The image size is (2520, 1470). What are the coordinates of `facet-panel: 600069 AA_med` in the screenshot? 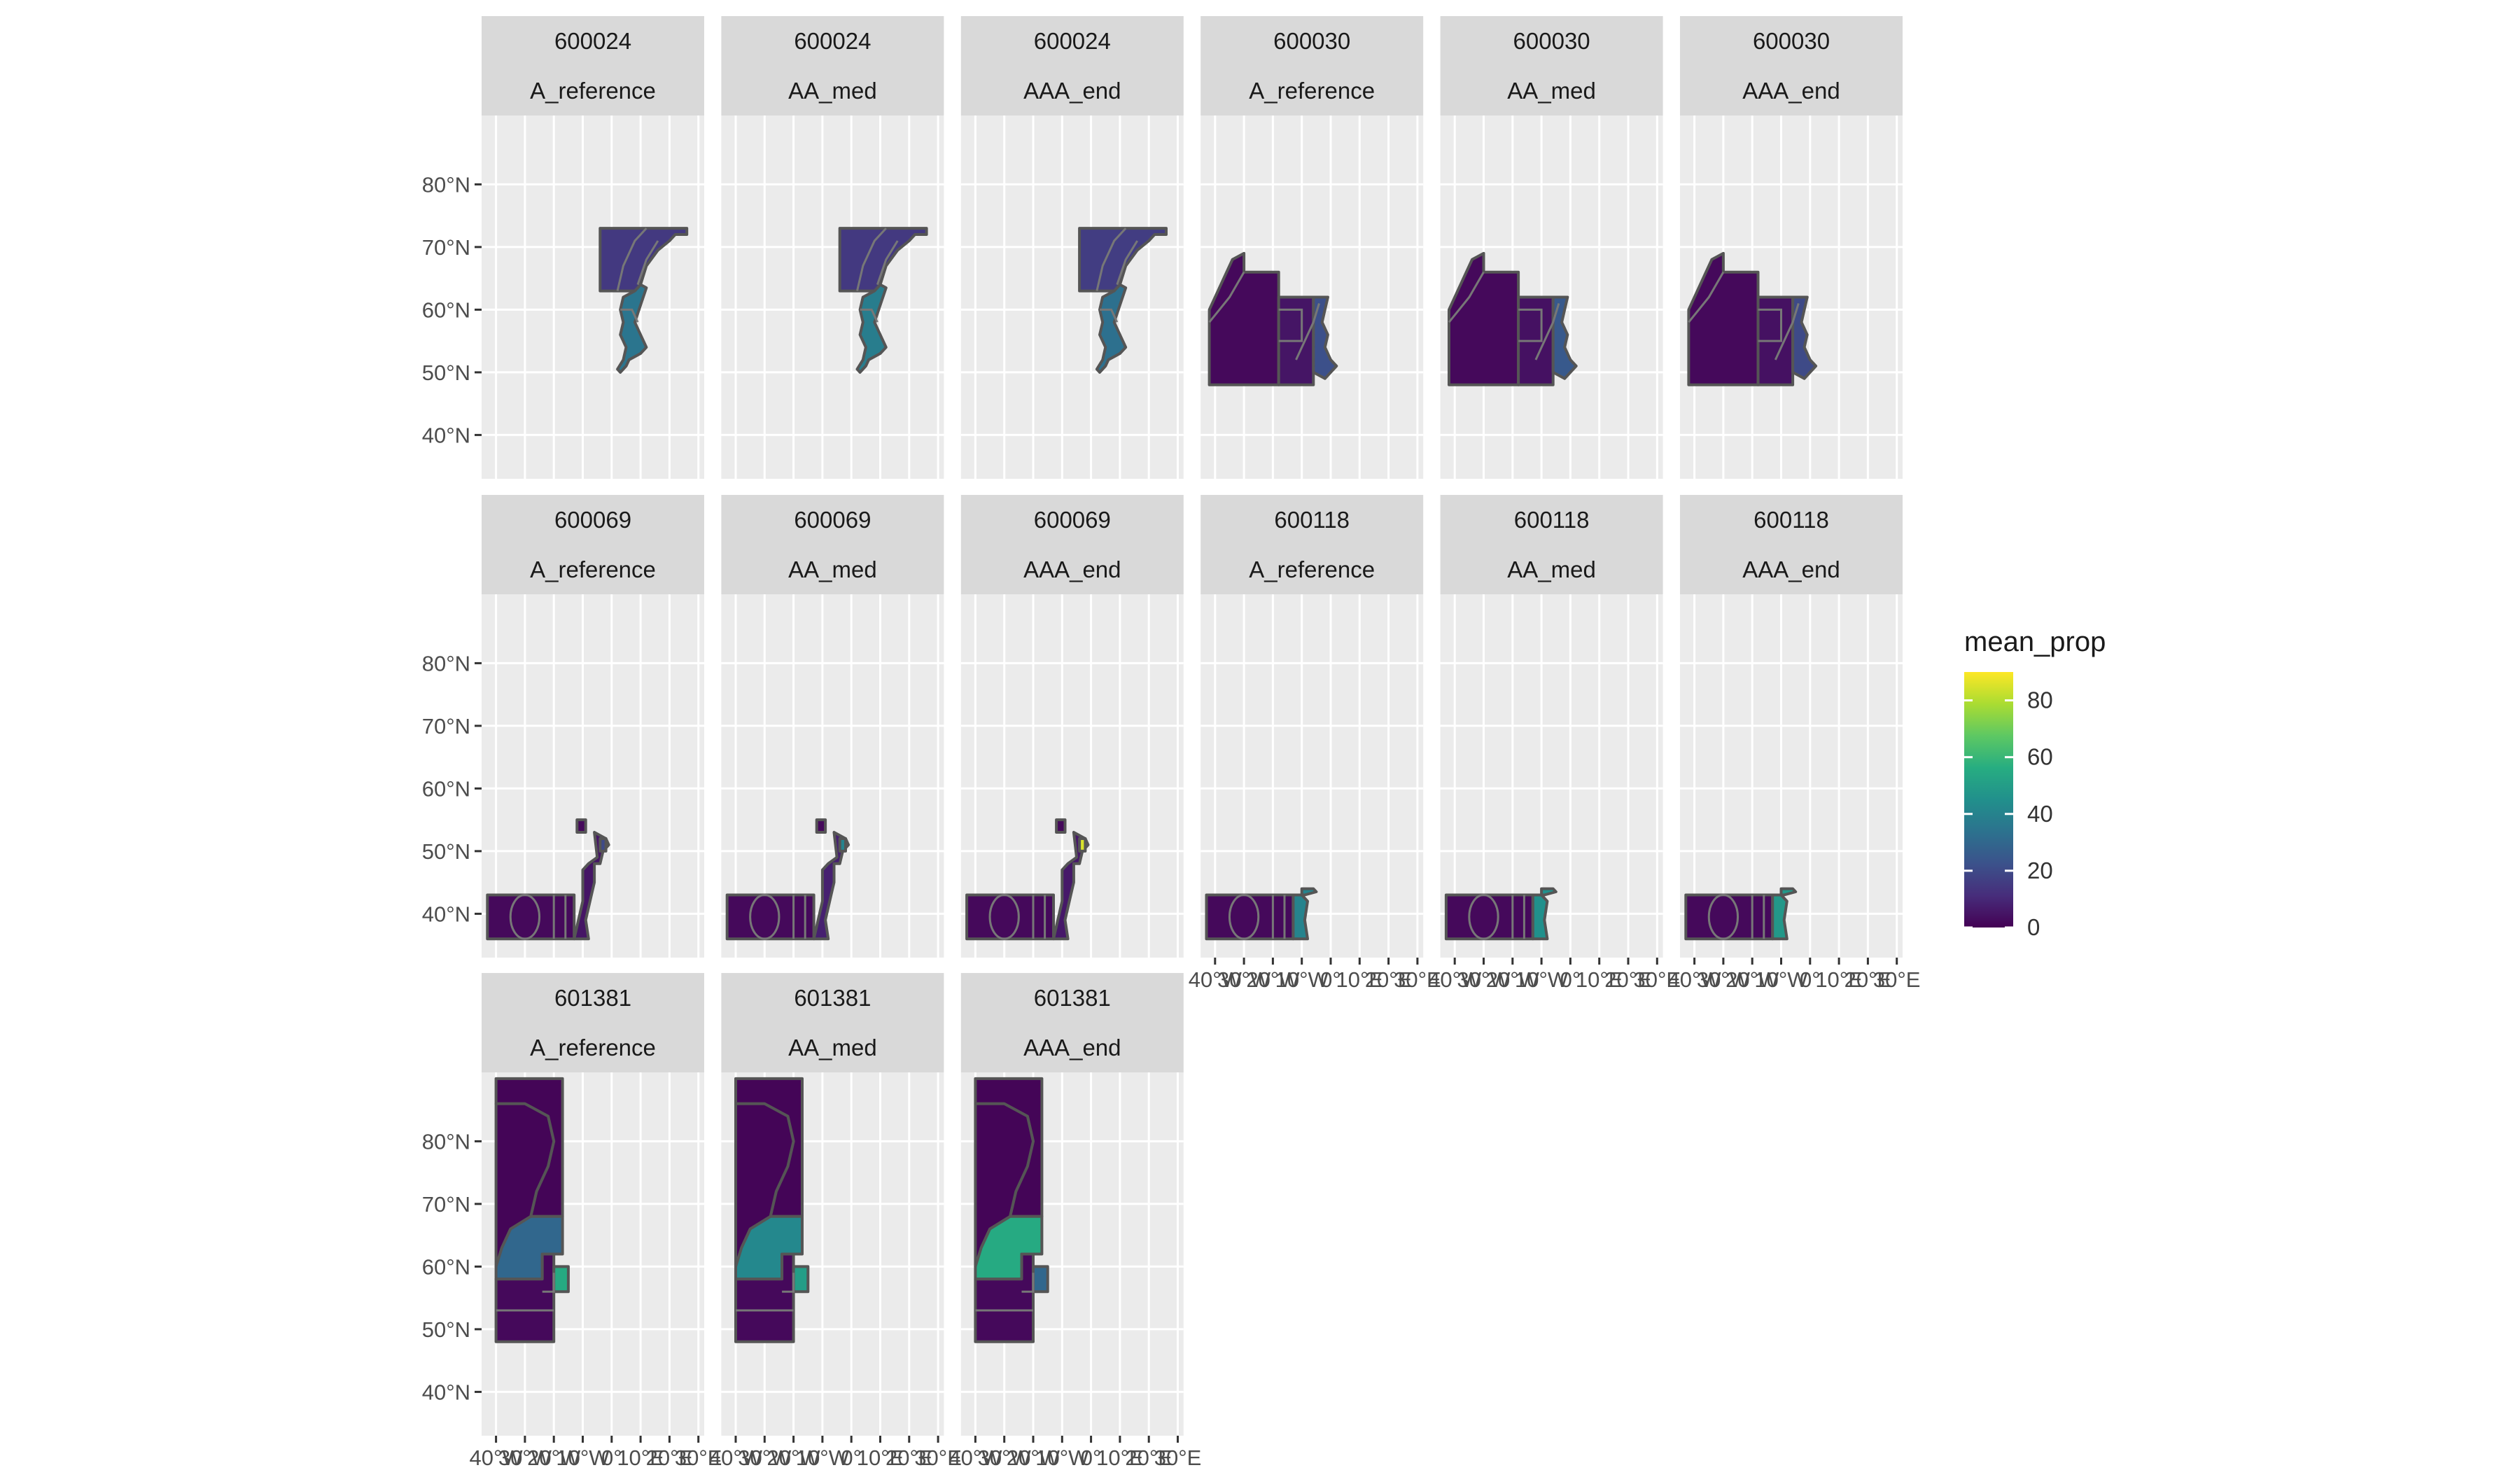 It's located at (832, 726).